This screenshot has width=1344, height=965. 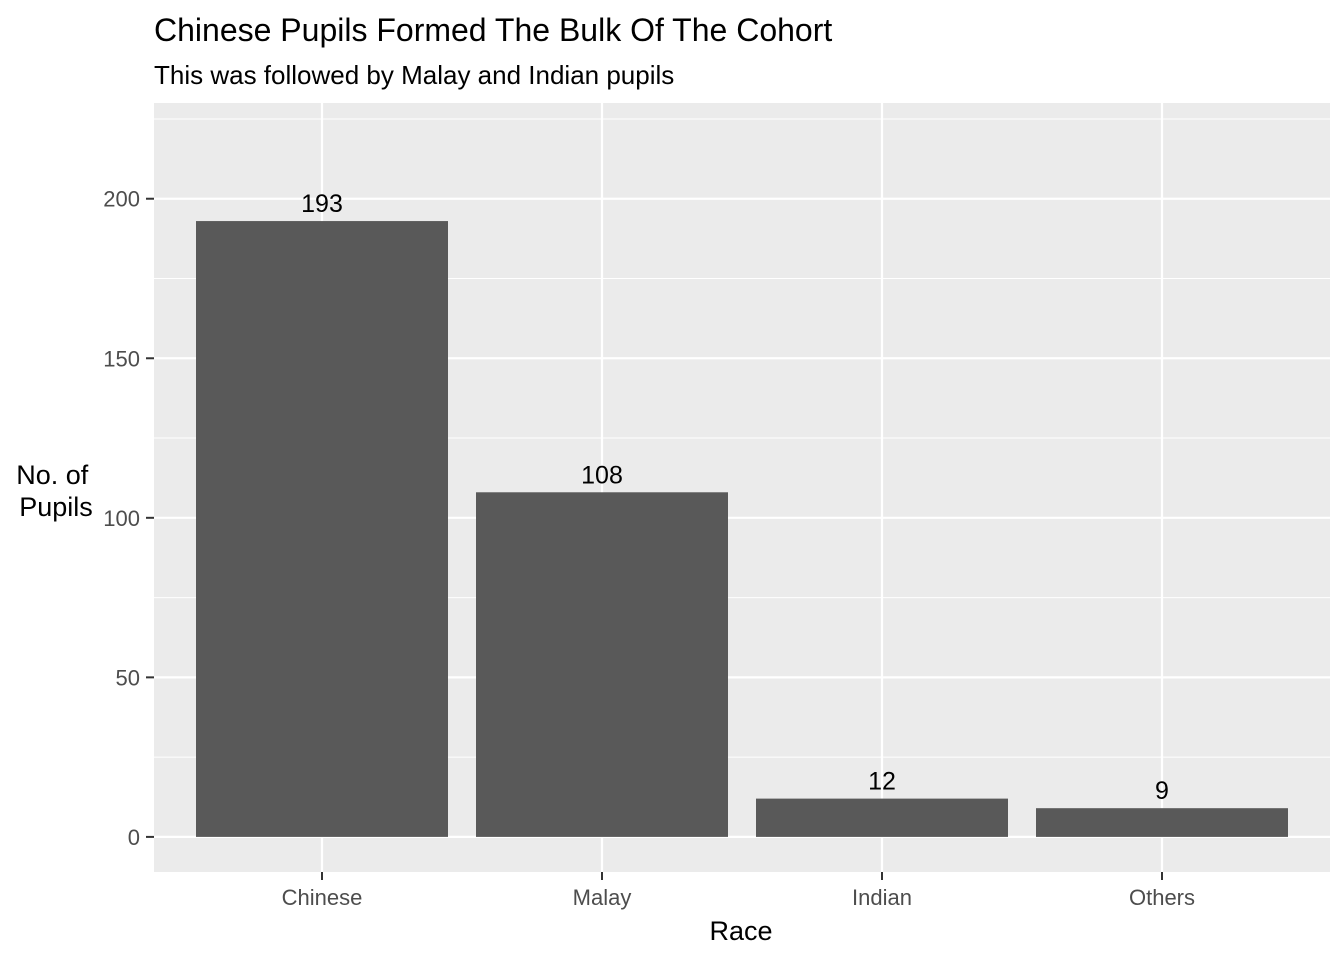 What do you see at coordinates (52, 475) in the screenshot?
I see `y-axis-title-line-1: No. of` at bounding box center [52, 475].